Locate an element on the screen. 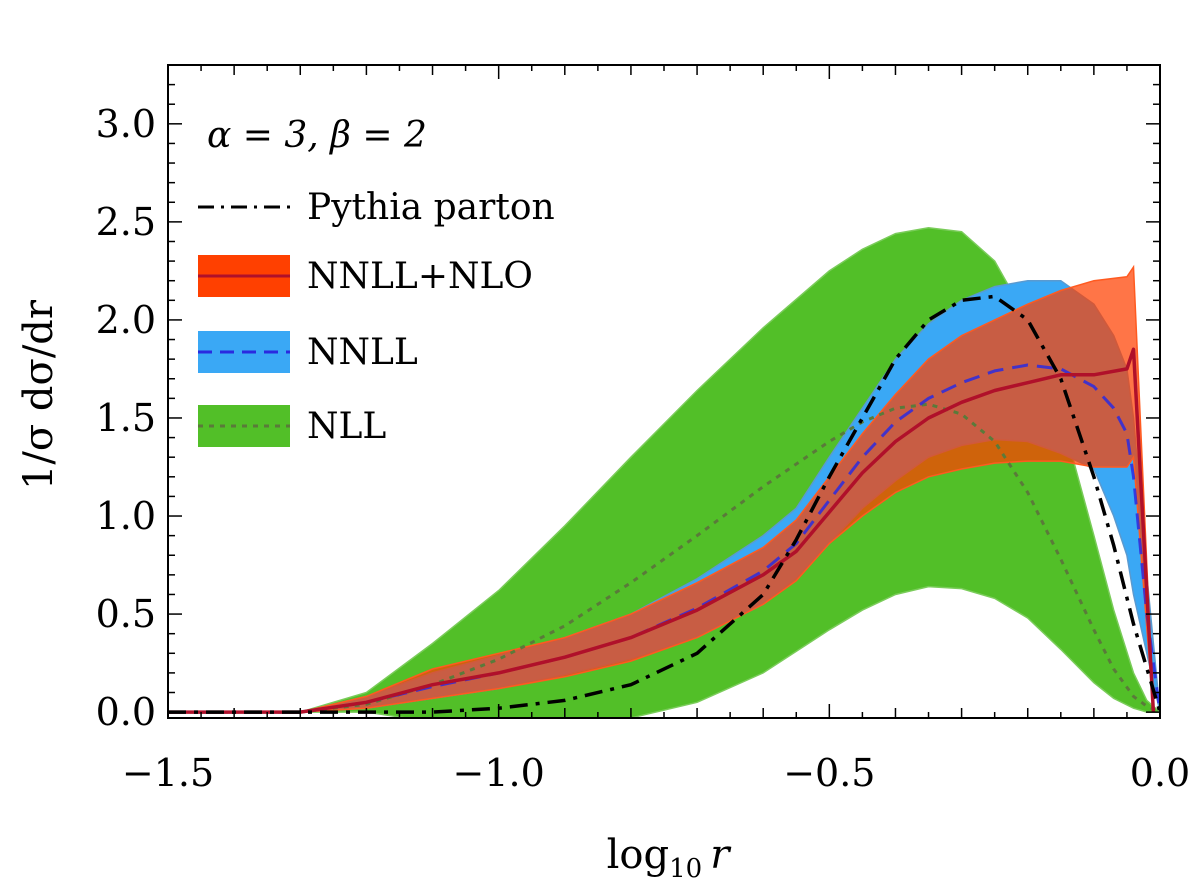 The width and height of the screenshot is (1200, 895). y-tick-label: 1.5 is located at coordinates (126, 418).